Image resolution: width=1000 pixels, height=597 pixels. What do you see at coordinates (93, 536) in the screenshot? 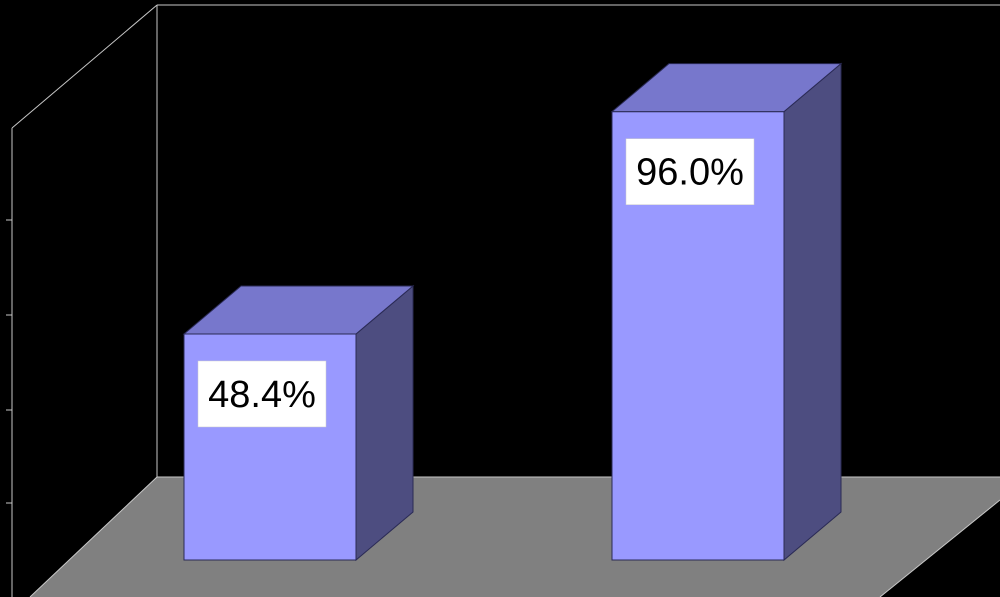
I see `wall-floor-side-edge` at bounding box center [93, 536].